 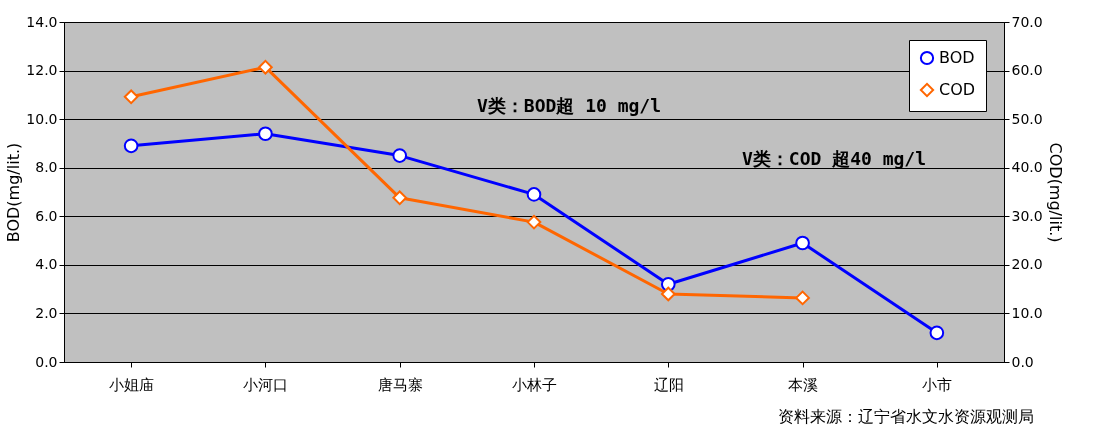 I want to click on y-tick-label: 6.0, so click(x=46, y=215).